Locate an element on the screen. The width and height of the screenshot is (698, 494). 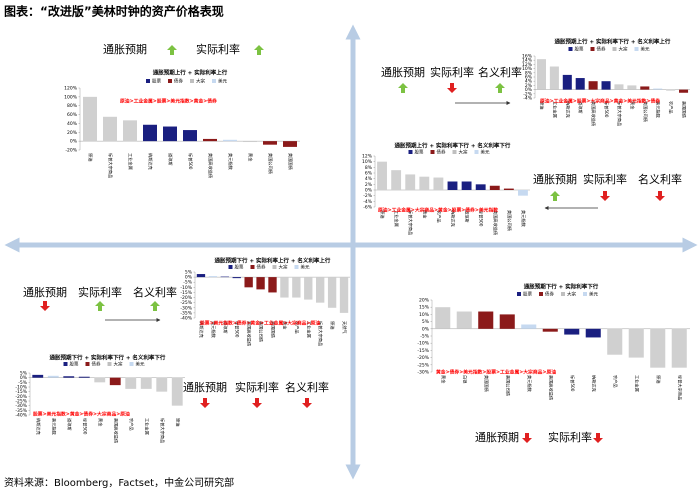
annotation: 股票>美元指数>黄金>债券>大宗商品>原油 is located at coordinates (81, 414).